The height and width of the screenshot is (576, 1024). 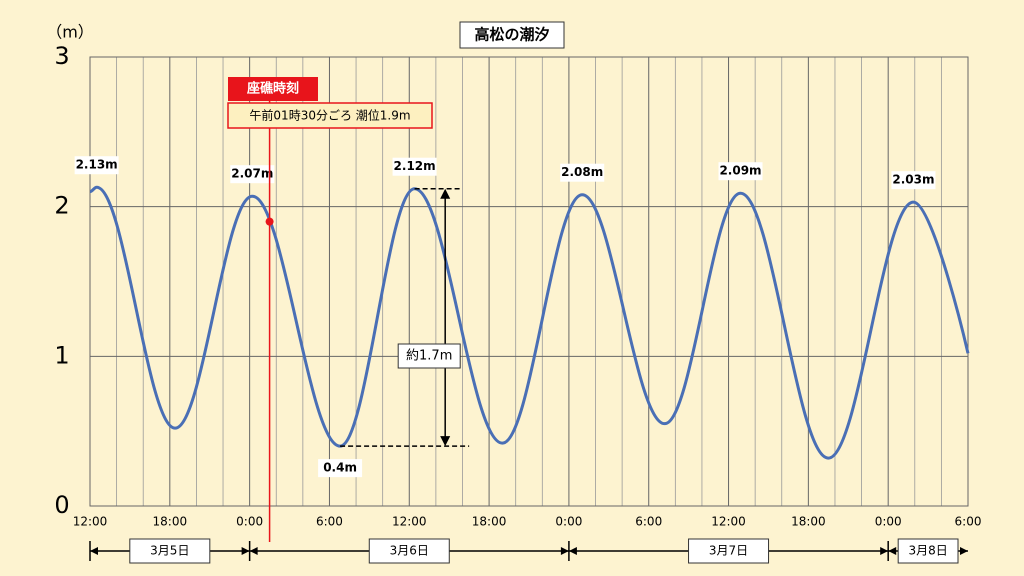 I want to click on chart-title: 高松の潮汐, so click(x=511, y=35).